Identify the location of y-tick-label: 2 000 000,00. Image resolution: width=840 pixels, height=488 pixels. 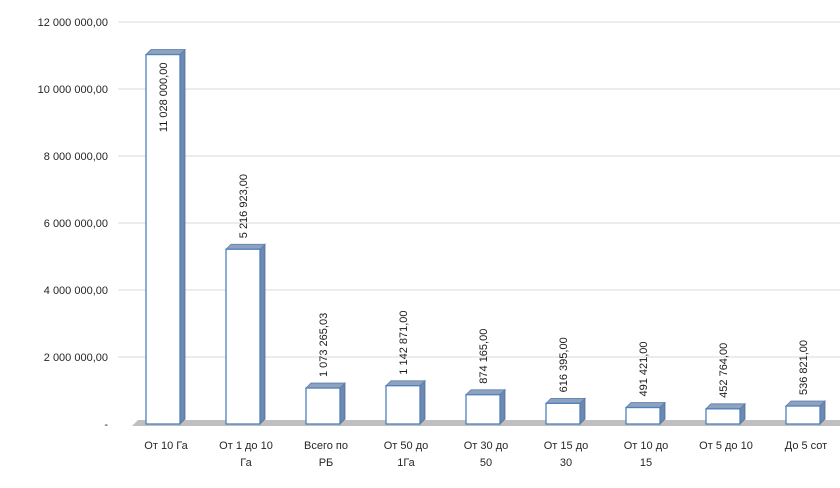
(76, 358).